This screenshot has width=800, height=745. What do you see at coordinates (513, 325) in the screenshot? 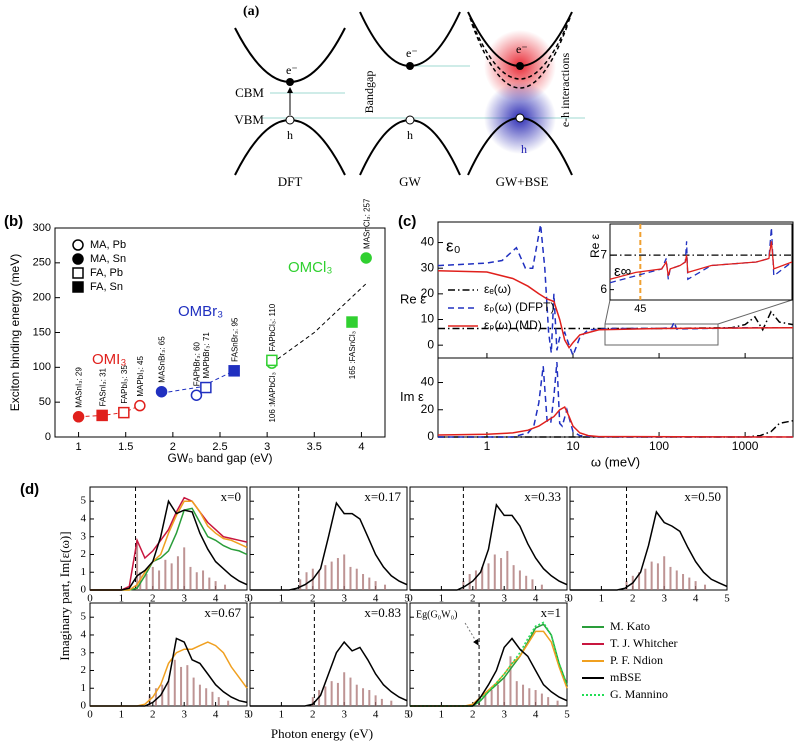
I see `legend-label: εₚ(ω) (MD)` at bounding box center [513, 325].